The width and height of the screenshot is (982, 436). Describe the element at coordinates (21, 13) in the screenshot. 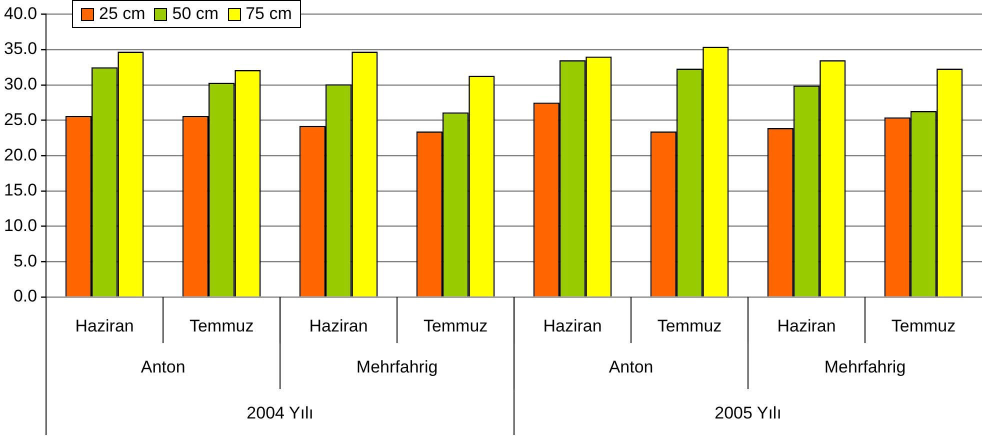

I see `y-tick-label: 40.0` at that location.